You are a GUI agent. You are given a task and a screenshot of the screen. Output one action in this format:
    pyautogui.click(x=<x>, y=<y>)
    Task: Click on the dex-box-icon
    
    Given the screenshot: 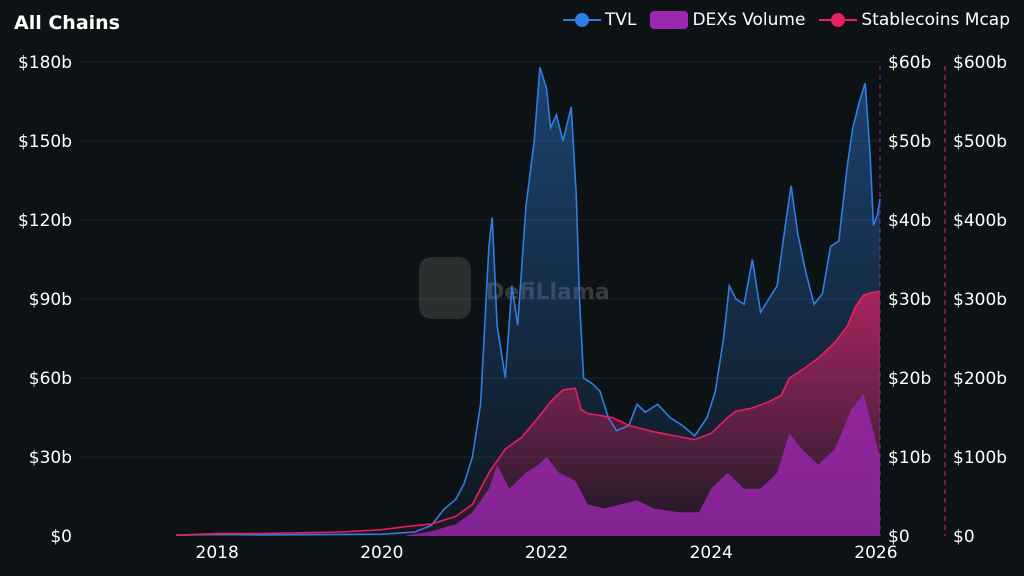 What is the action you would take?
    pyautogui.click(x=669, y=20)
    